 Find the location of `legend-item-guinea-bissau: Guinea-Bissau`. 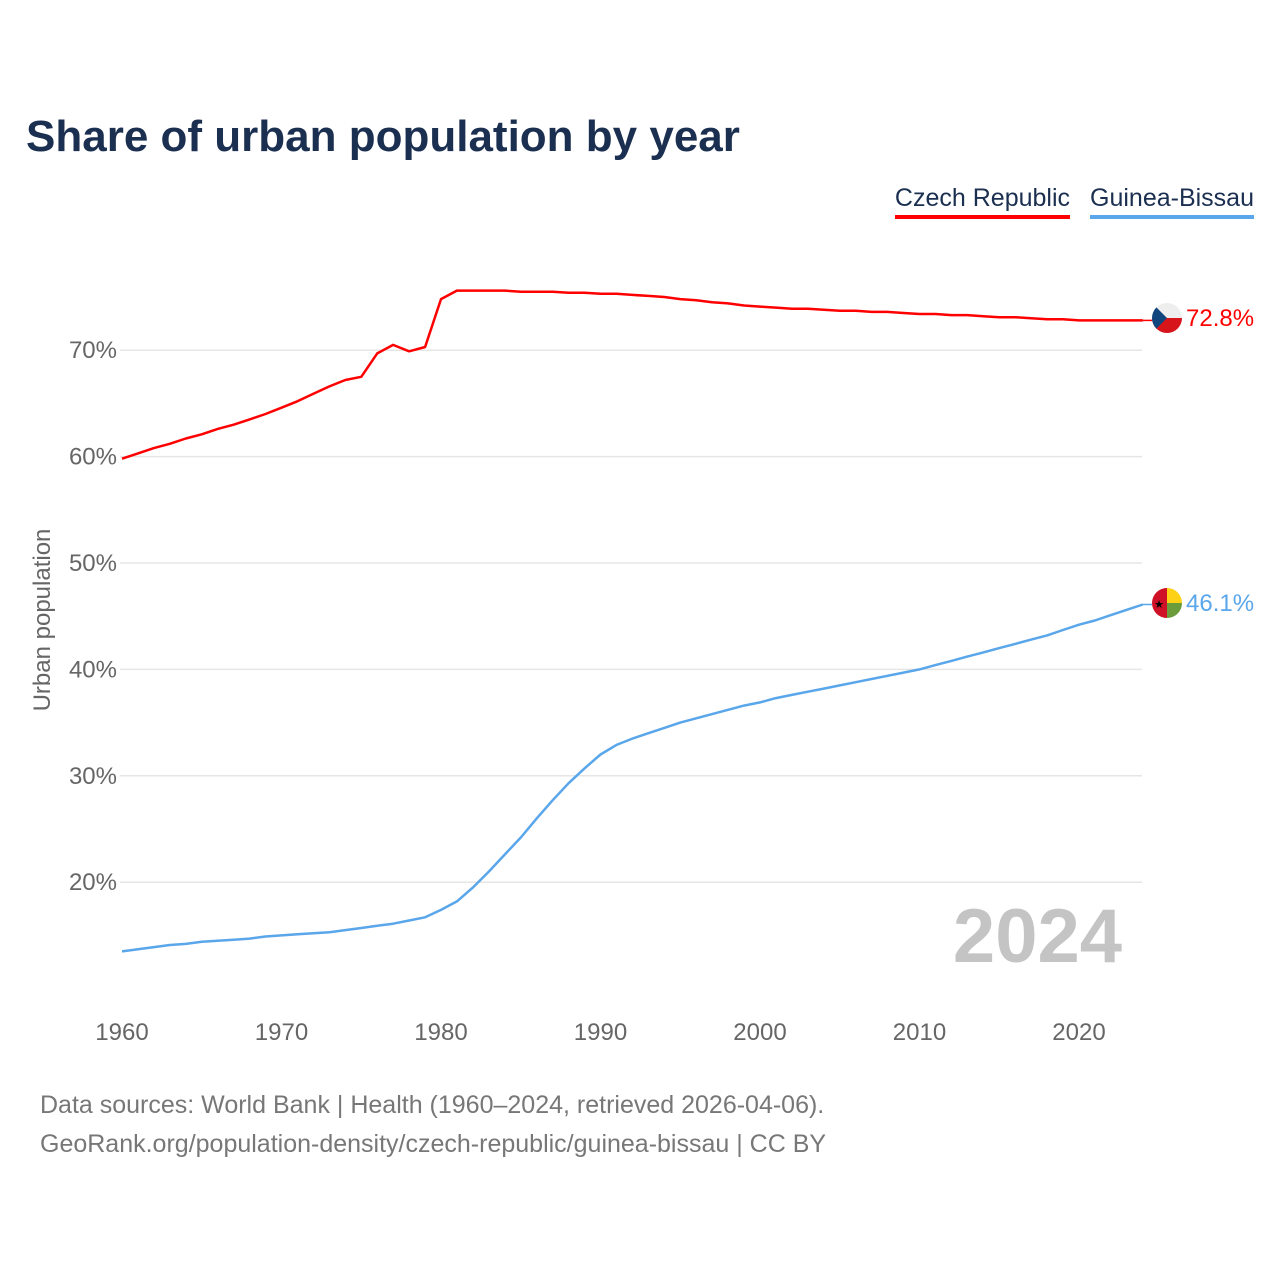

legend-item-guinea-bissau: Guinea-Bissau is located at coordinates (1172, 201).